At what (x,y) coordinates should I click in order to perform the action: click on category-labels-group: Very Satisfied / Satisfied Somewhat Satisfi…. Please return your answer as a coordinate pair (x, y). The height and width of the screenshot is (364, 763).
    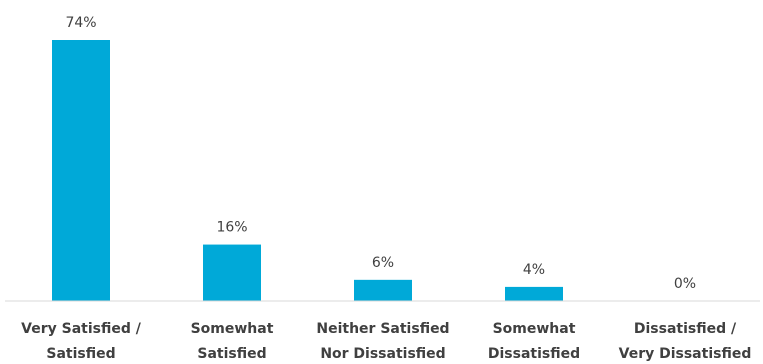
    Looking at the image, I should click on (386, 341).